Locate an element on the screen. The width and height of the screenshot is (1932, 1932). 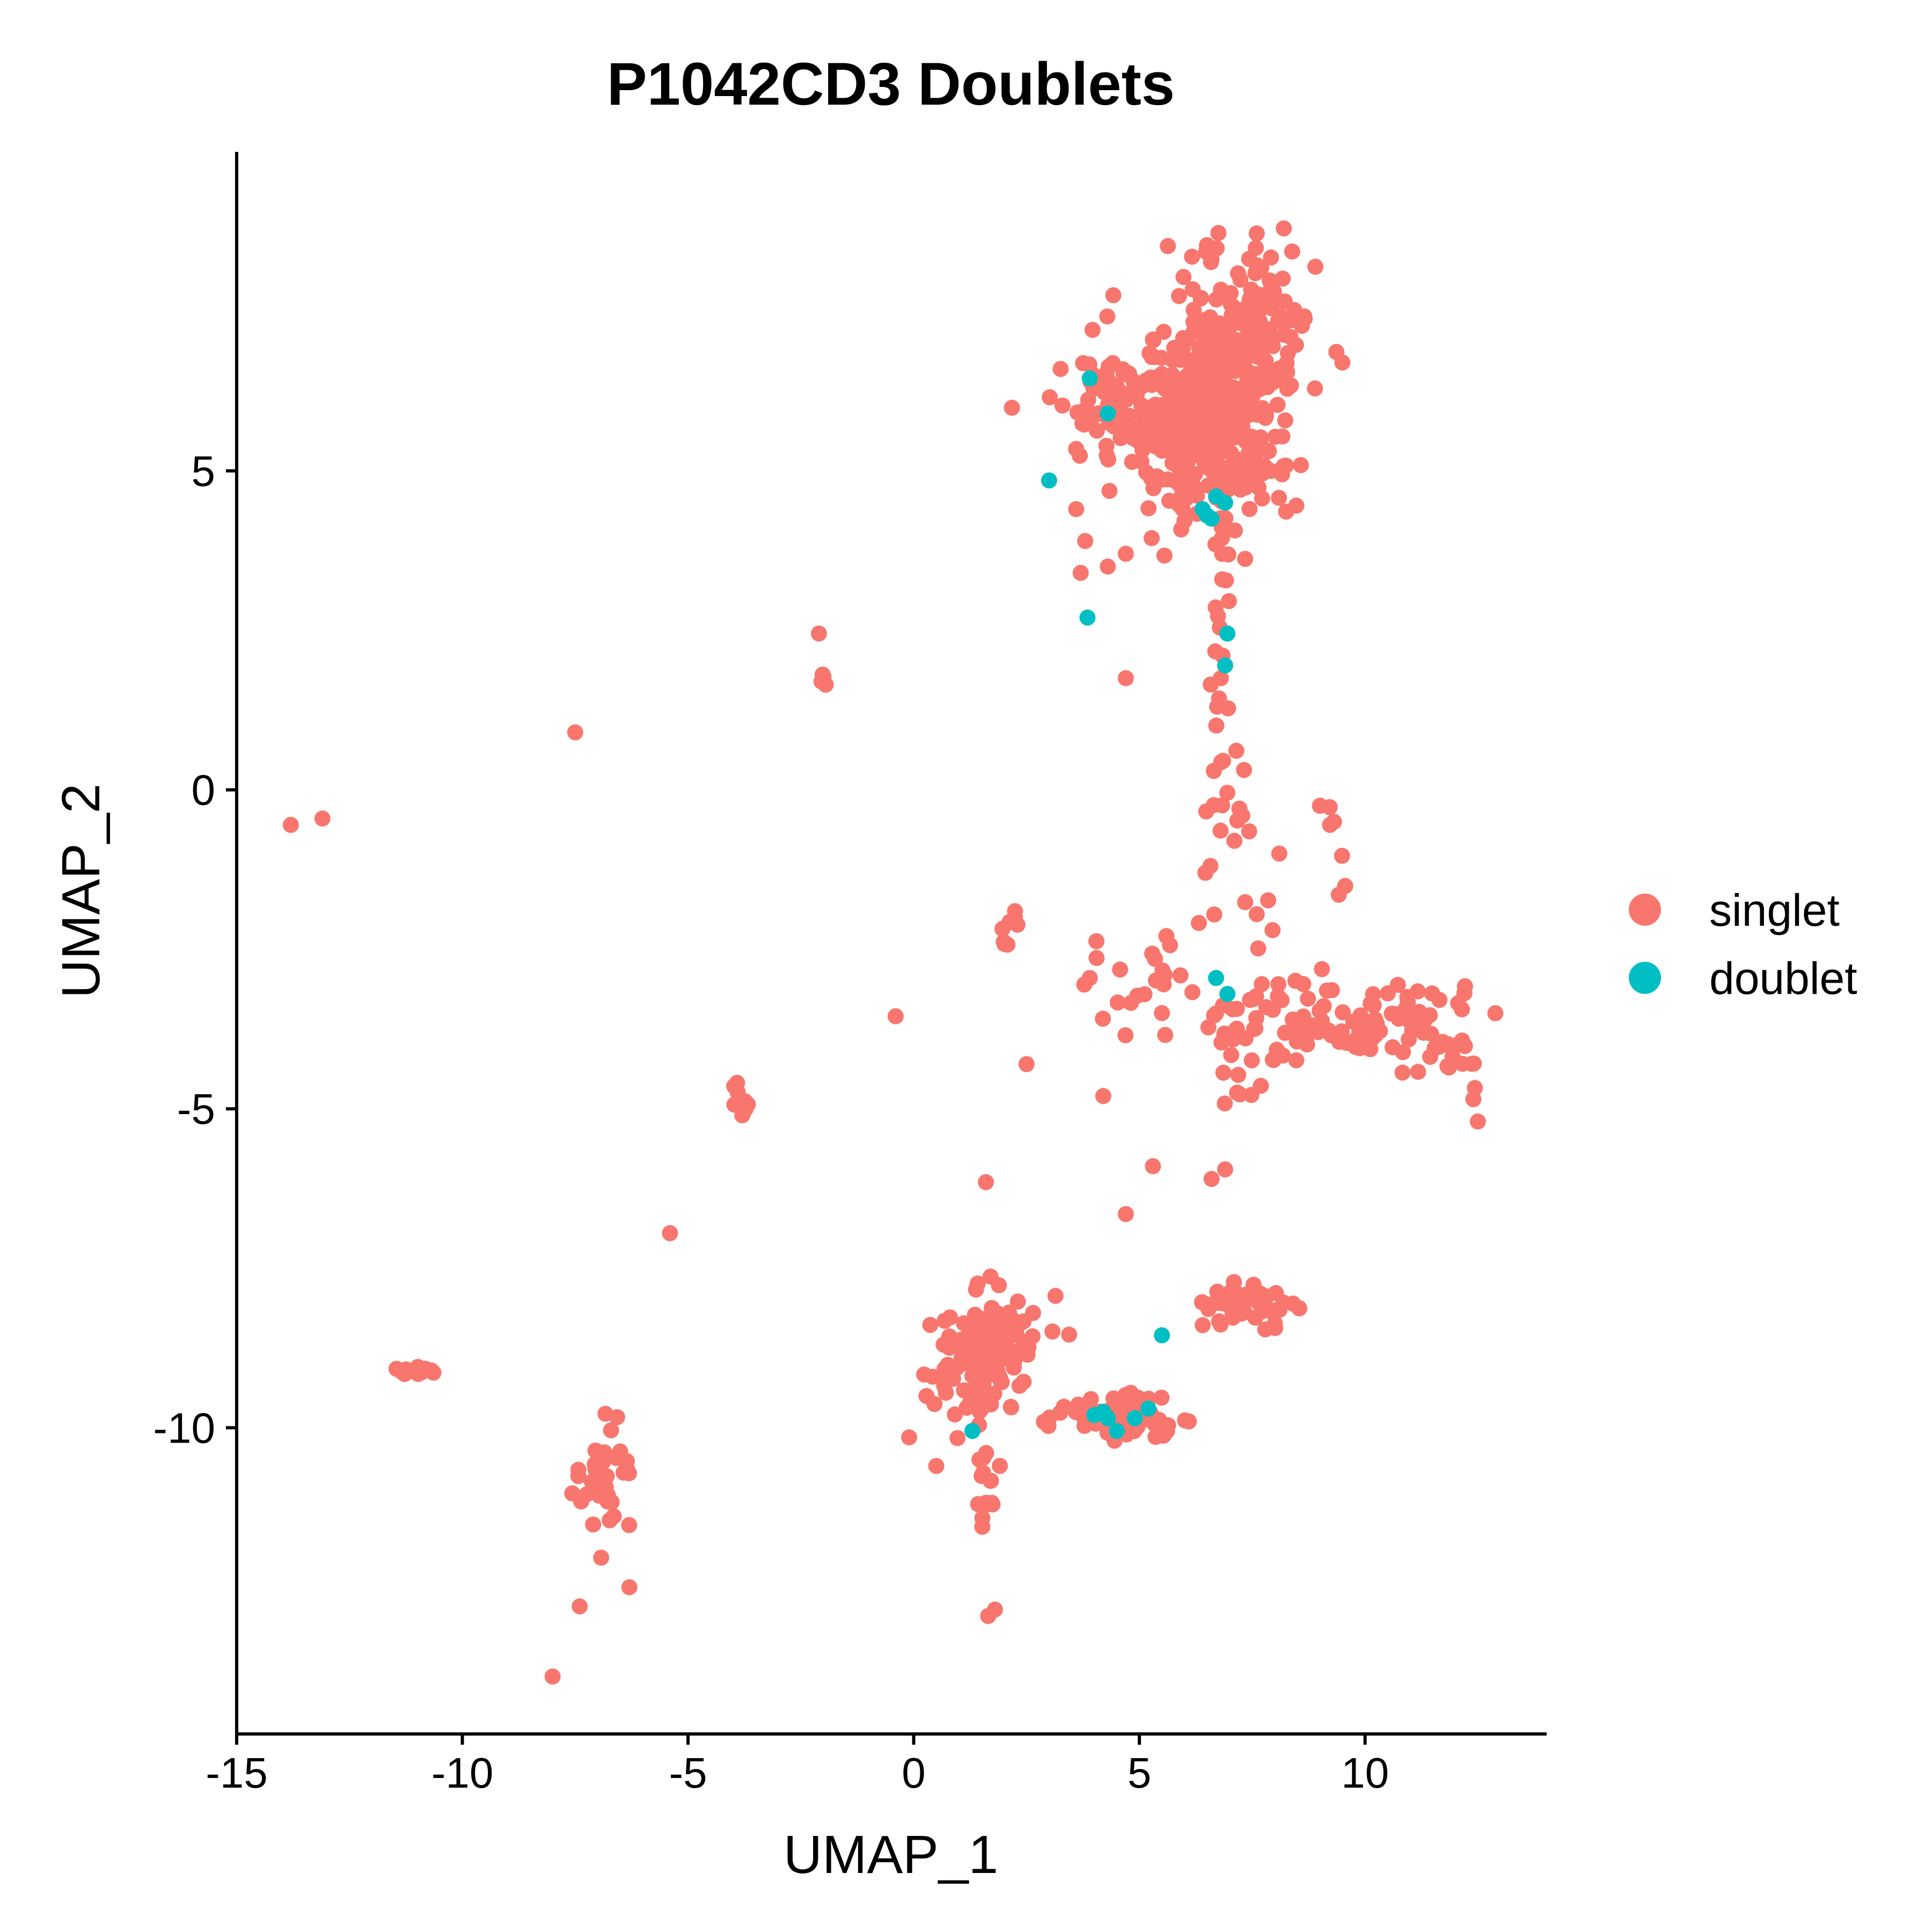
x-tick-label: 0 is located at coordinates (914, 1773).